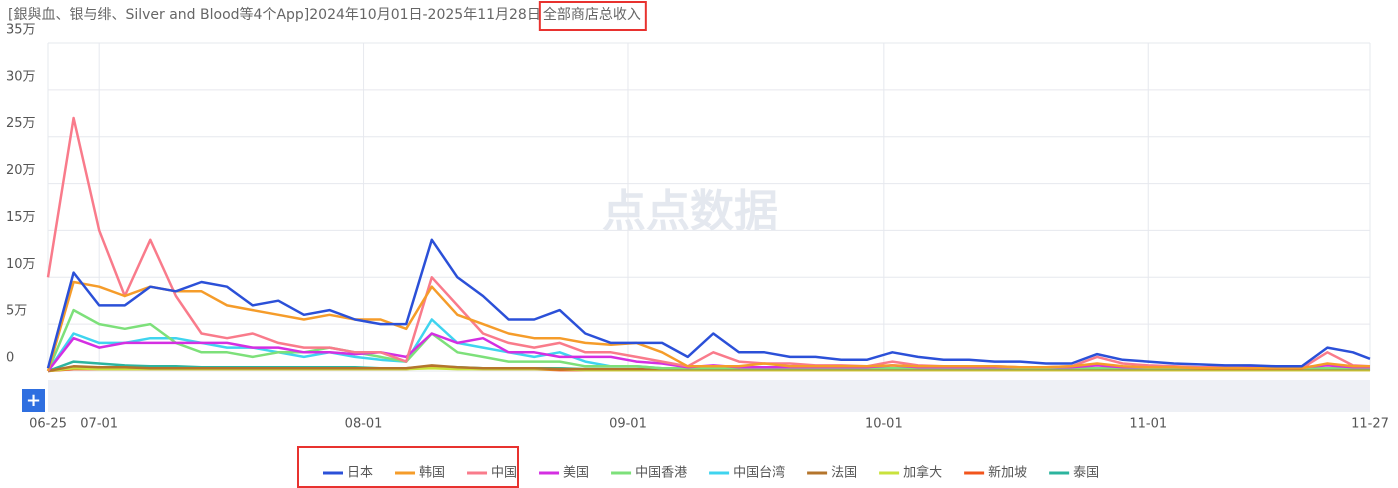 This screenshot has width=1398, height=488. I want to click on y-tick-label: 5万, so click(16, 311).